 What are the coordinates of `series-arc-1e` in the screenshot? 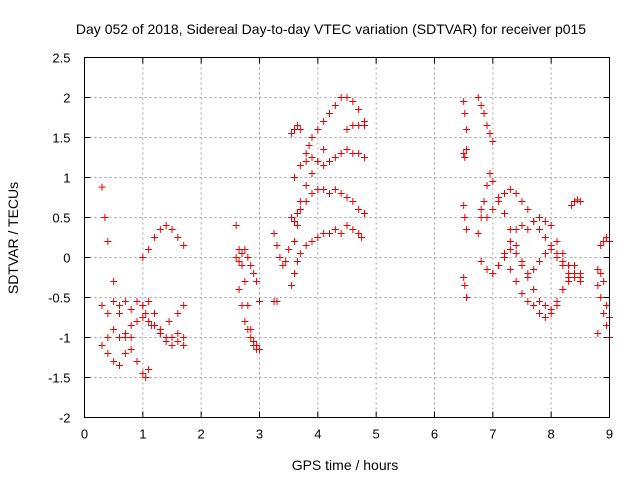 It's located at (146, 333).